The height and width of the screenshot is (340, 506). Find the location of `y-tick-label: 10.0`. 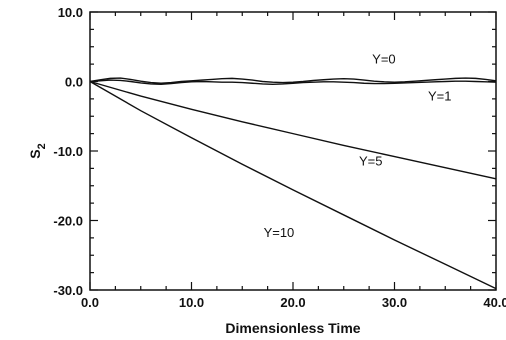

y-tick-label: 10.0 is located at coordinates (70, 12).